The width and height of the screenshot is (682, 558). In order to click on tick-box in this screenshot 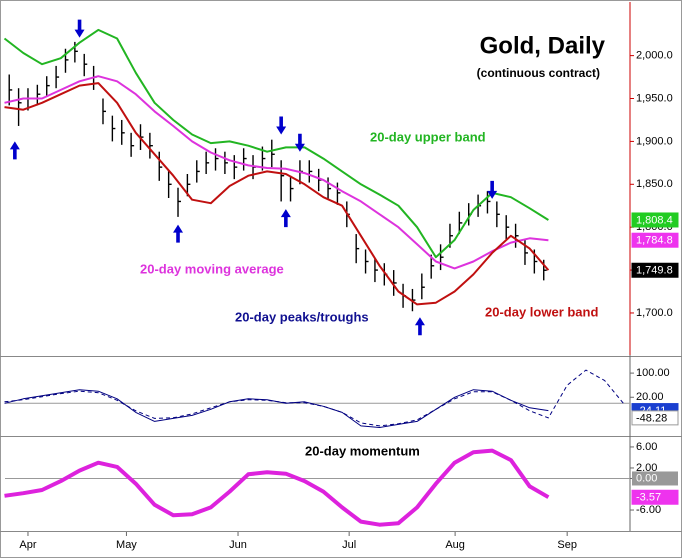, I will do `click(655, 478)`.